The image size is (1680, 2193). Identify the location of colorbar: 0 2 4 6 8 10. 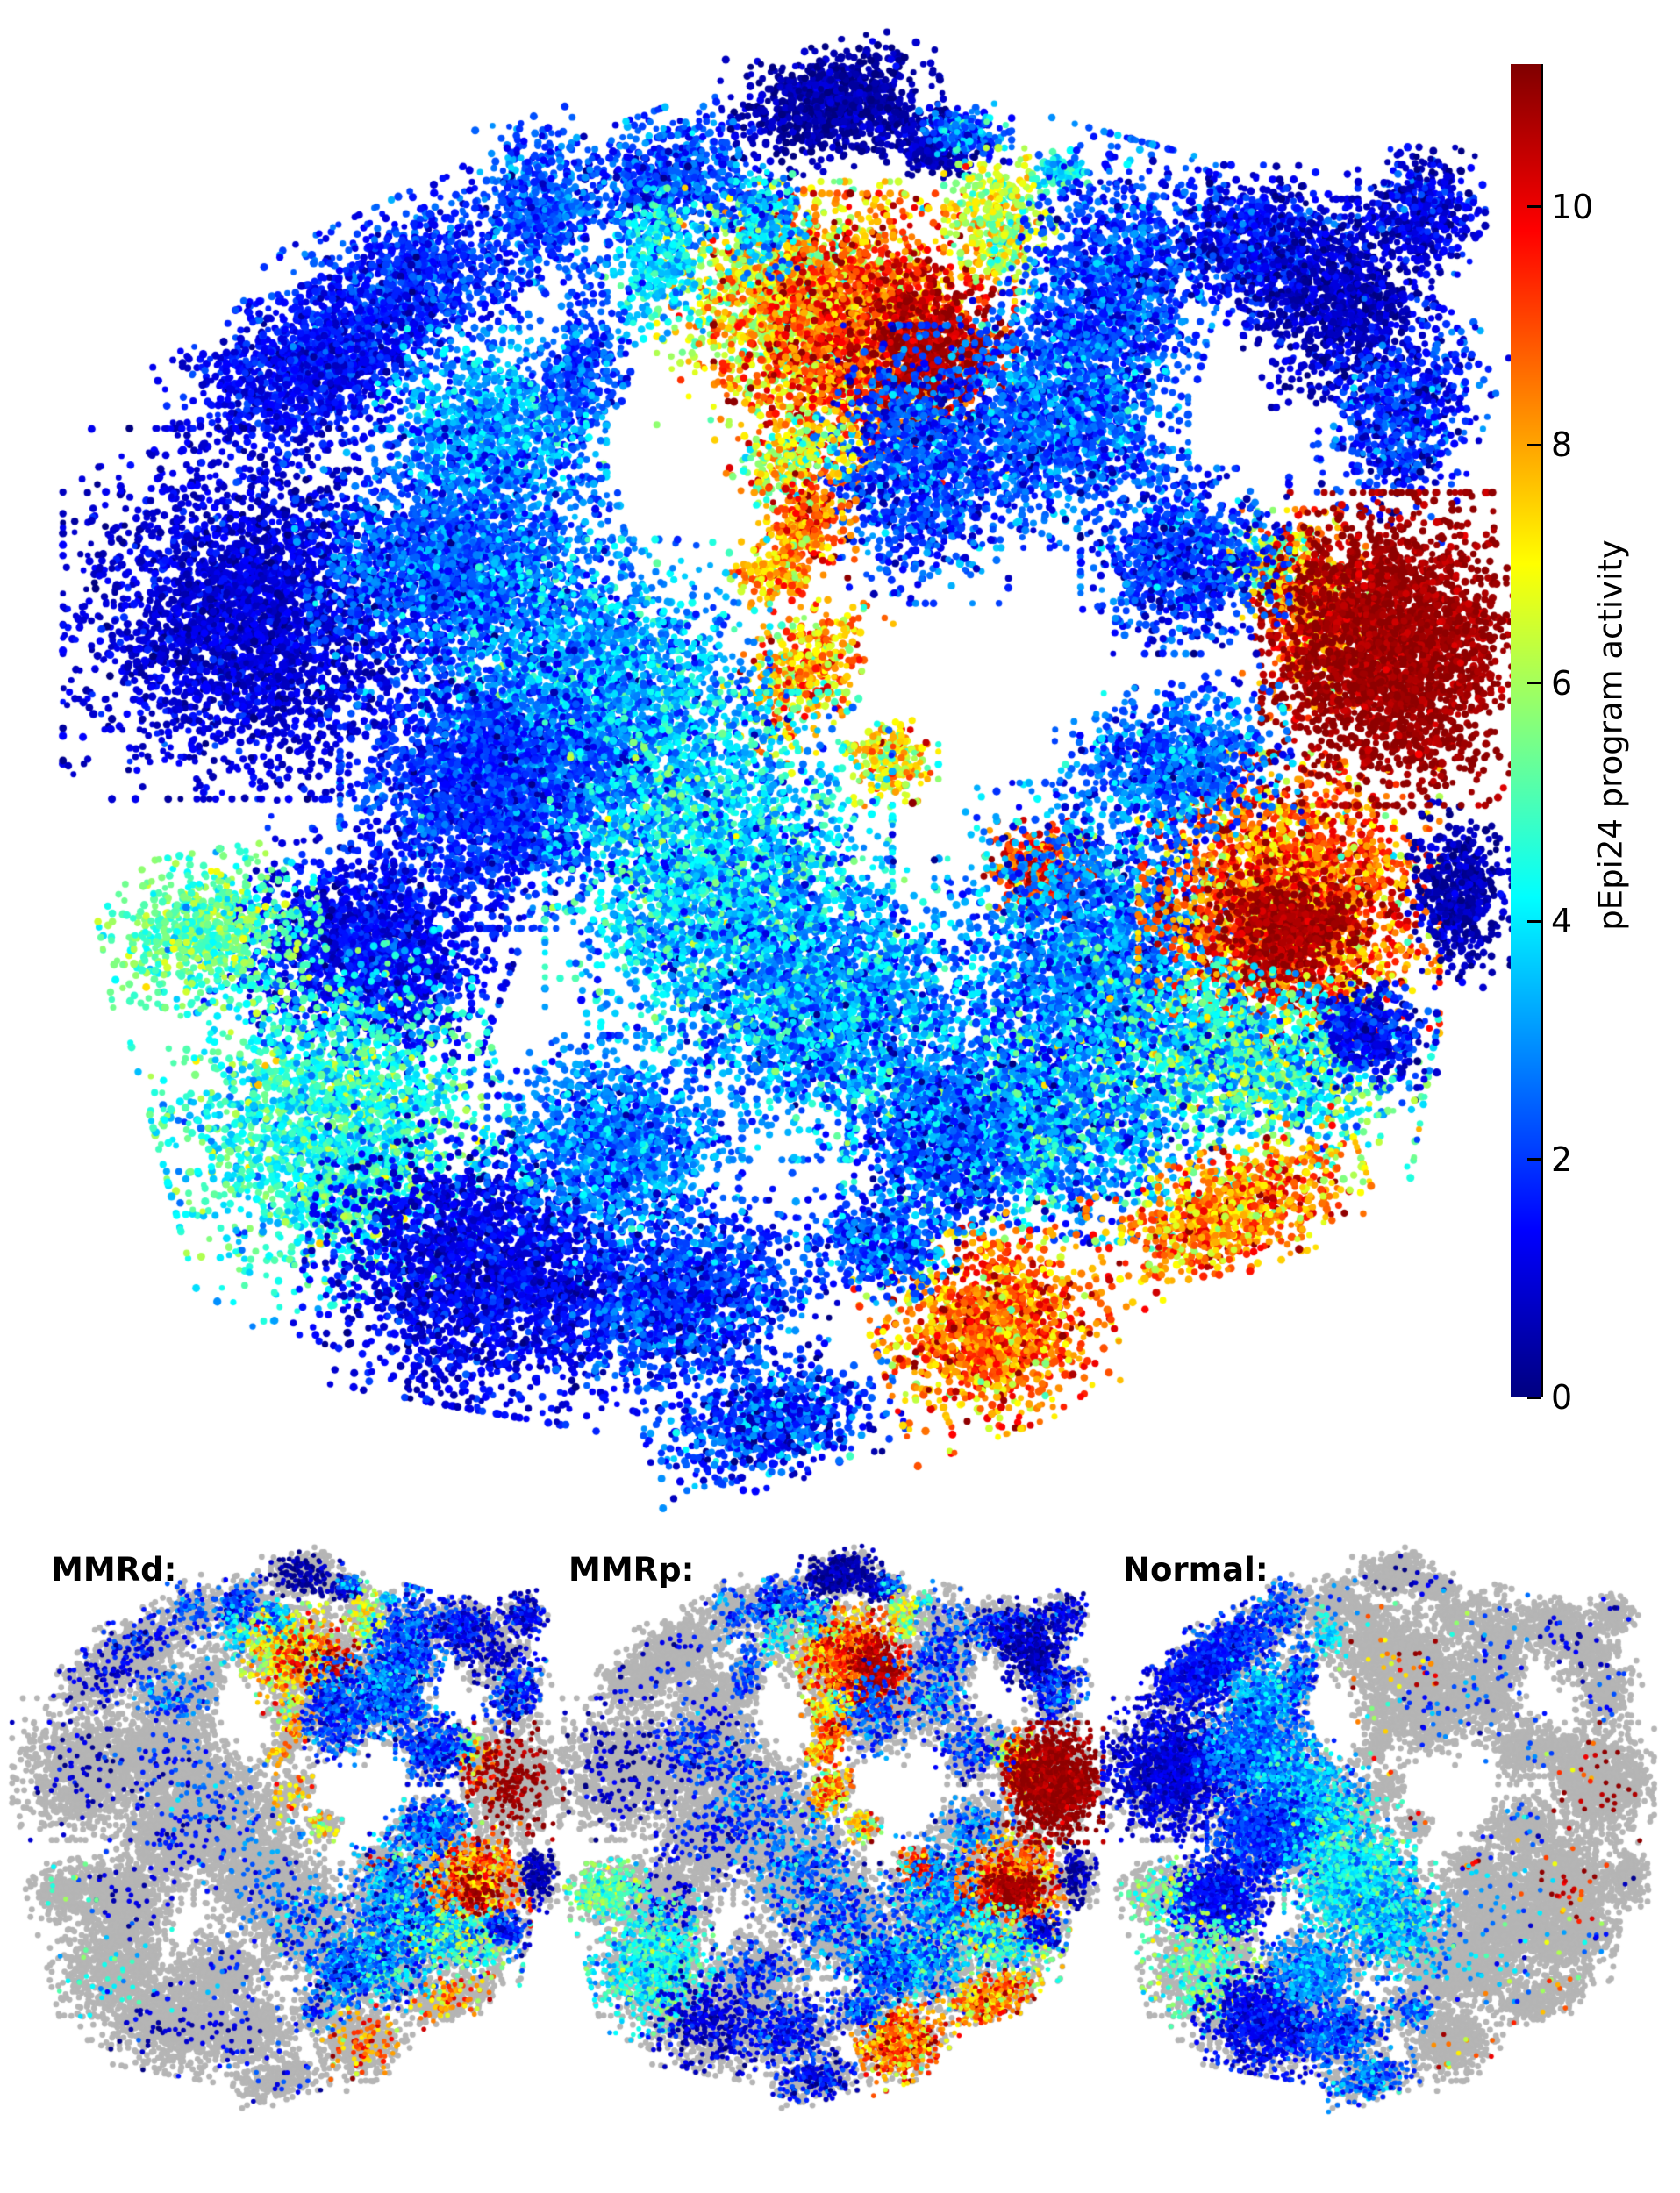
(1552, 739).